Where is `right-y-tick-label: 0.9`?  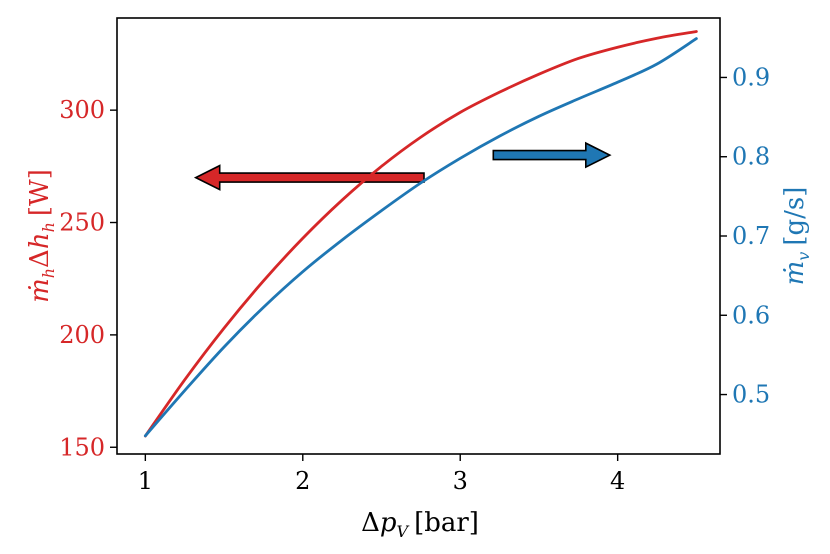
right-y-tick-label: 0.9 is located at coordinates (751, 77).